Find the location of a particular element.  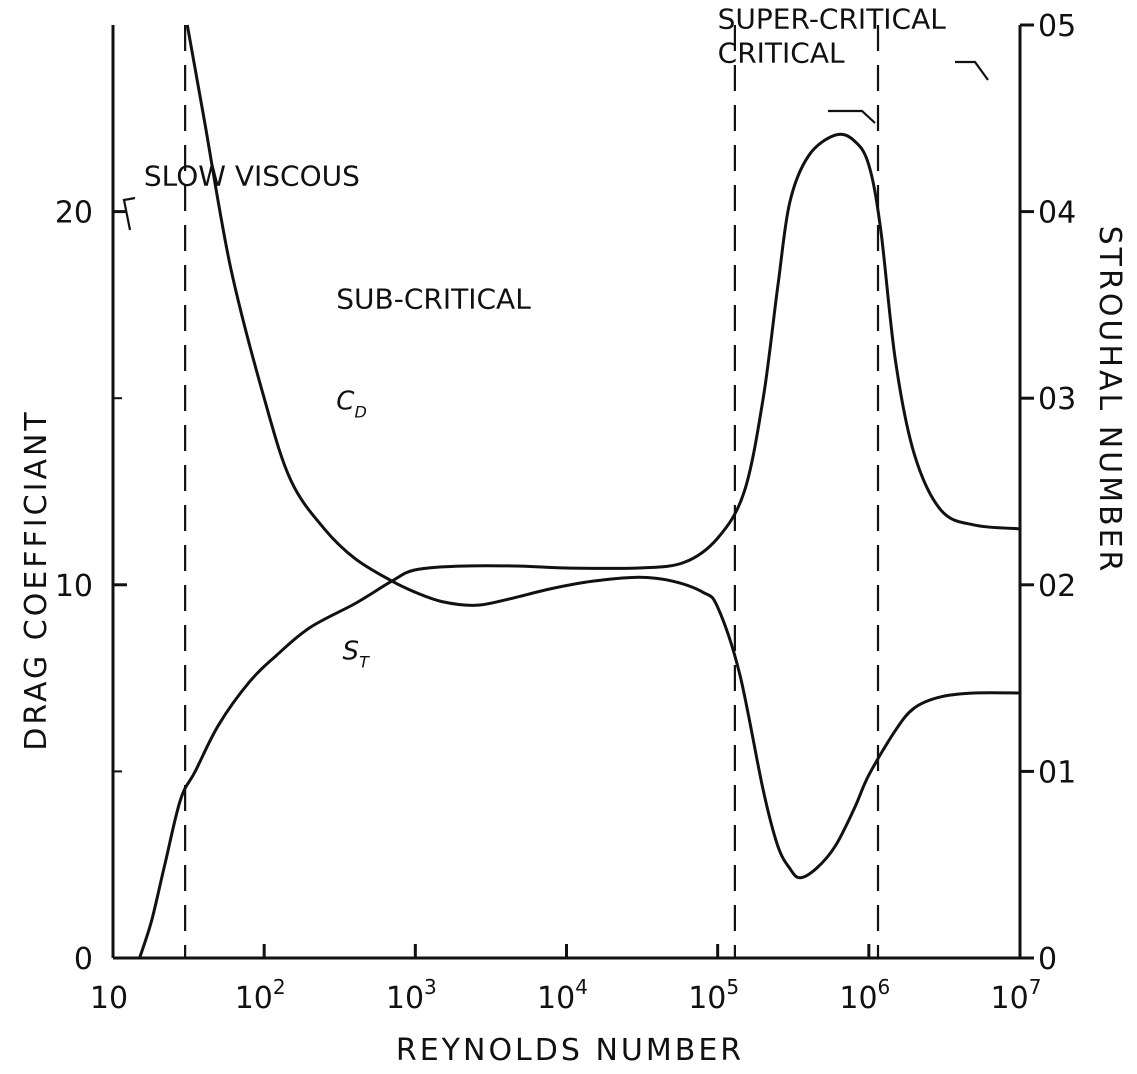

x-tick-label: 10⁴ is located at coordinates (562, 995).